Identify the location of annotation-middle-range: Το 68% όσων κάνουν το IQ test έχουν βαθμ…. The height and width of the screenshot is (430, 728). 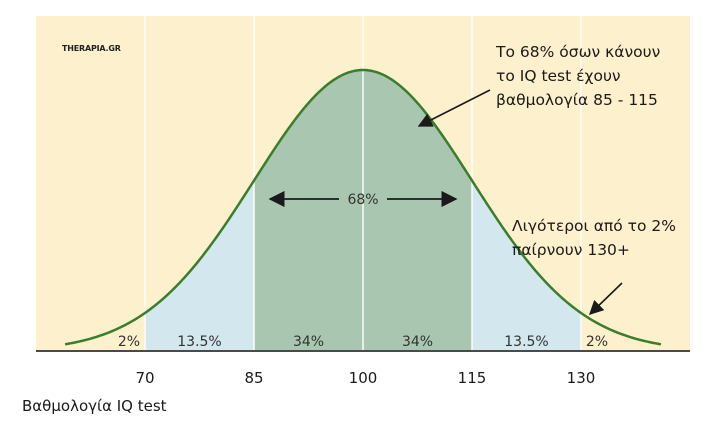
(578, 76).